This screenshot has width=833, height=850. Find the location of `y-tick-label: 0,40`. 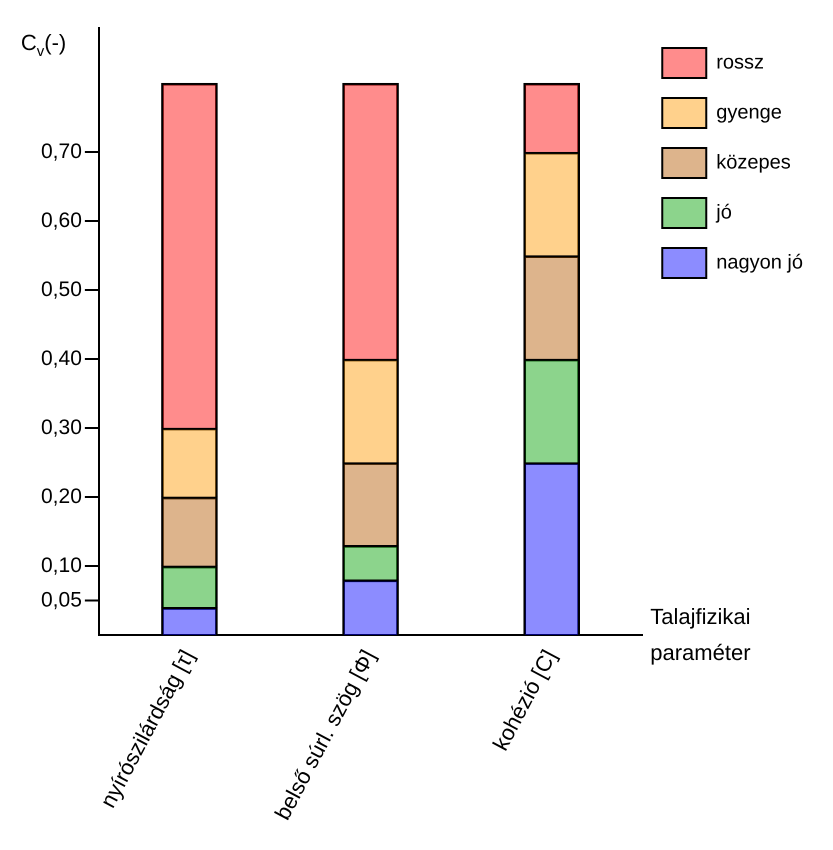

y-tick-label: 0,40 is located at coordinates (61, 358).